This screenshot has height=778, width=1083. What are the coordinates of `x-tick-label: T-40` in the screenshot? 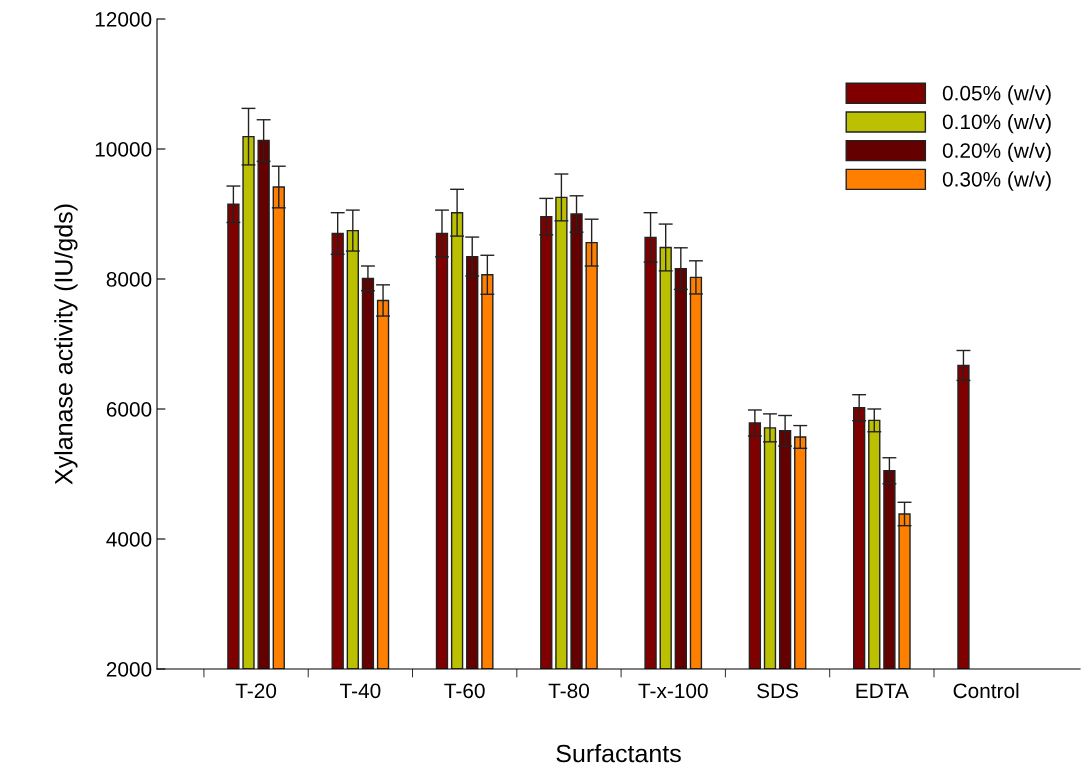 It's located at (360, 691).